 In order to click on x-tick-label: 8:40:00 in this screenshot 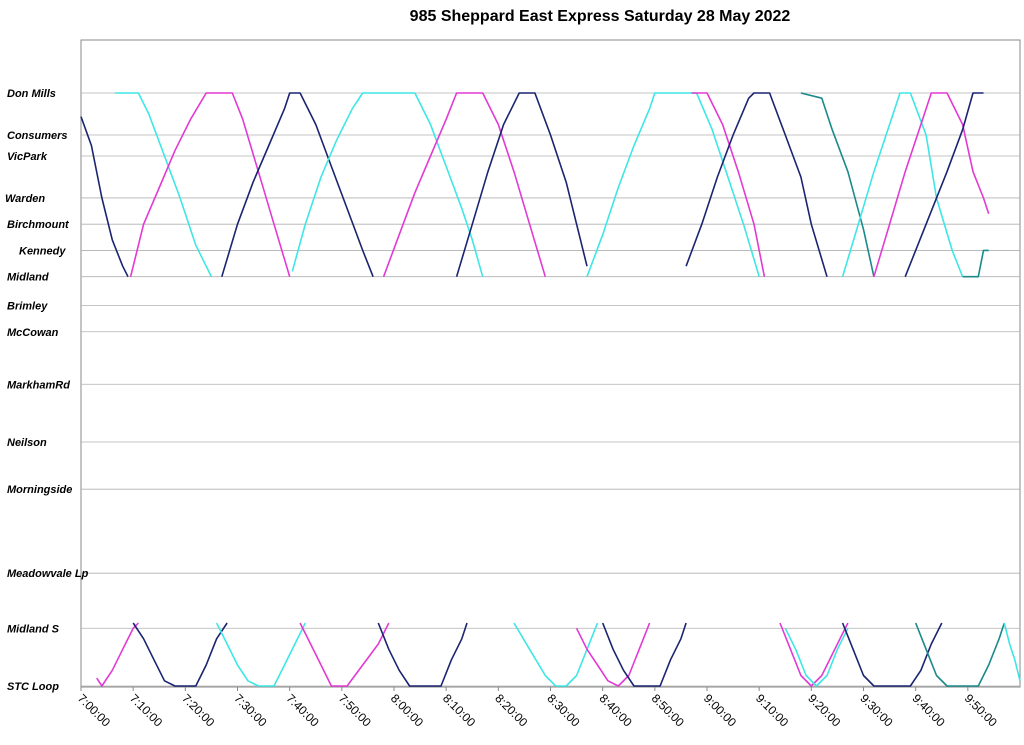, I will do `click(616, 710)`.